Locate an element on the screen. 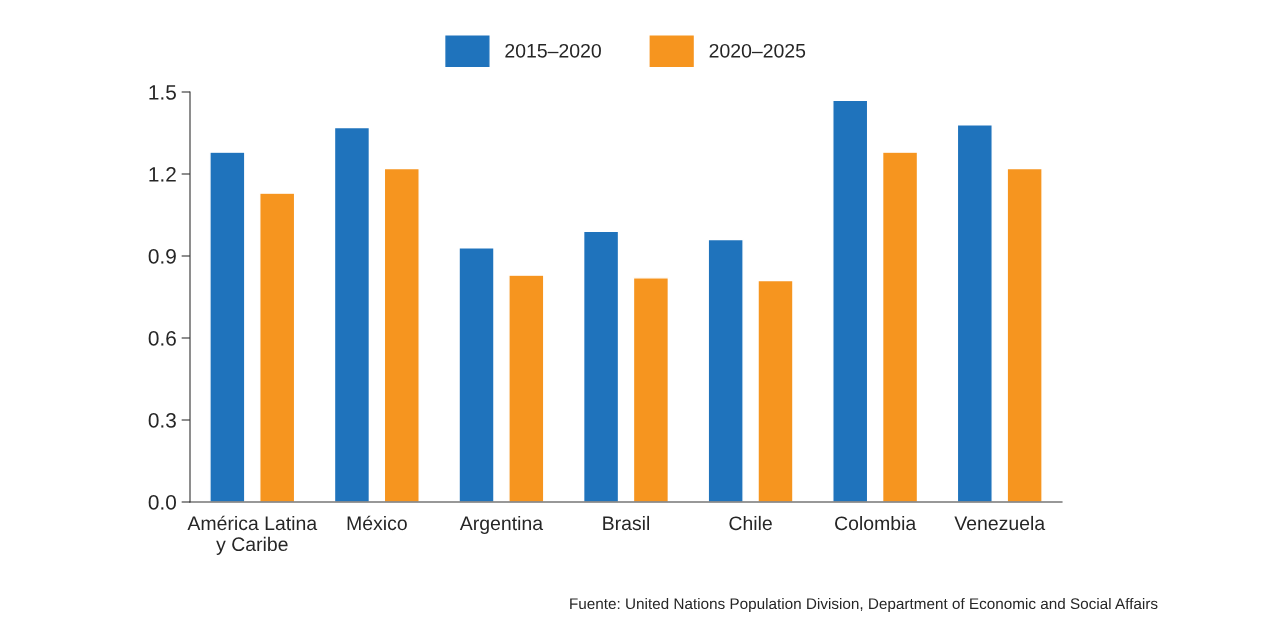  legend-label: 2020–2025 is located at coordinates (757, 50).